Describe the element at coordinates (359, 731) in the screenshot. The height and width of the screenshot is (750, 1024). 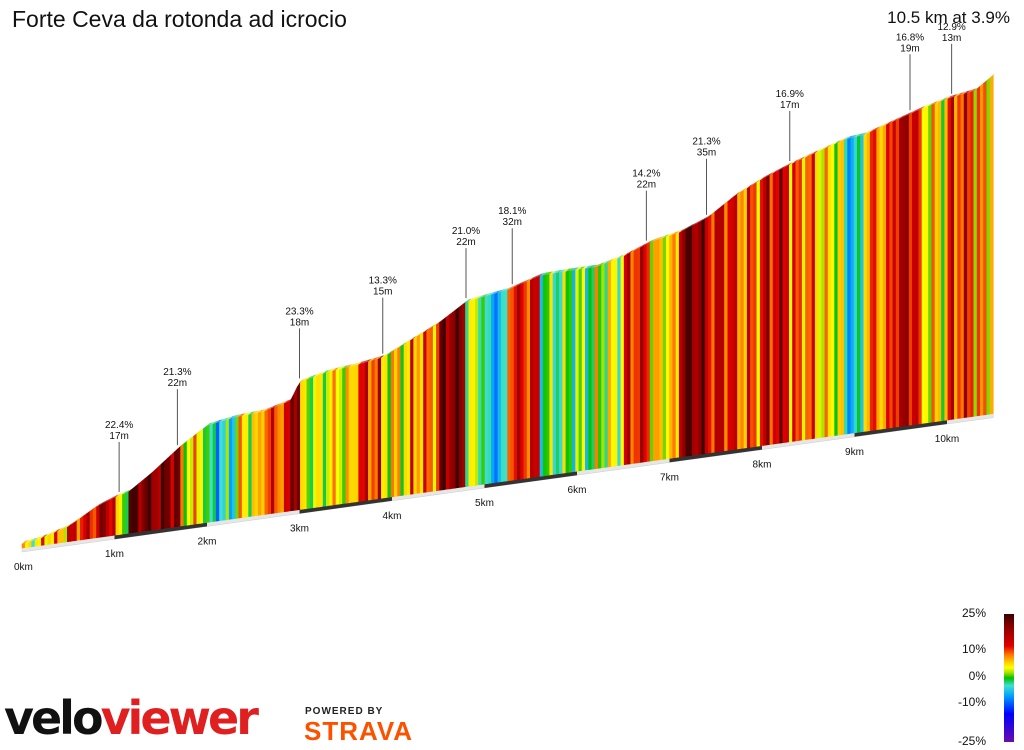
I see `strava-logo: STRAVA` at that location.